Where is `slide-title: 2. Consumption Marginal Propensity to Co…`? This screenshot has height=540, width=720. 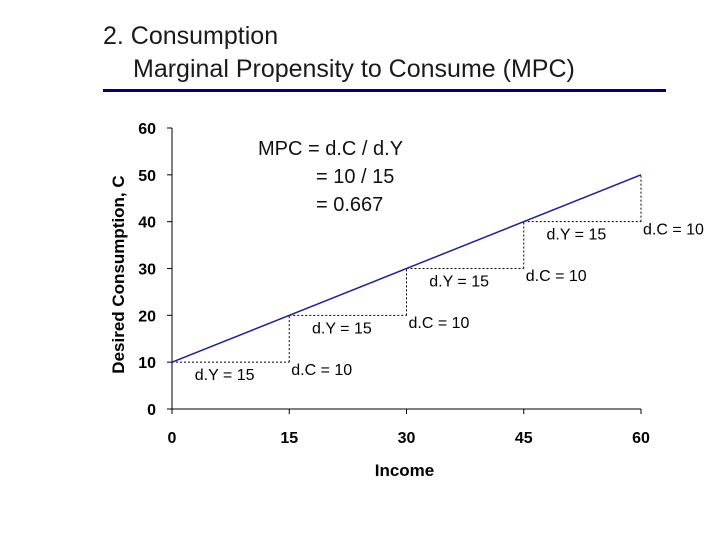
slide-title: 2. Consumption Marginal Propensity to Co… is located at coordinates (339, 53).